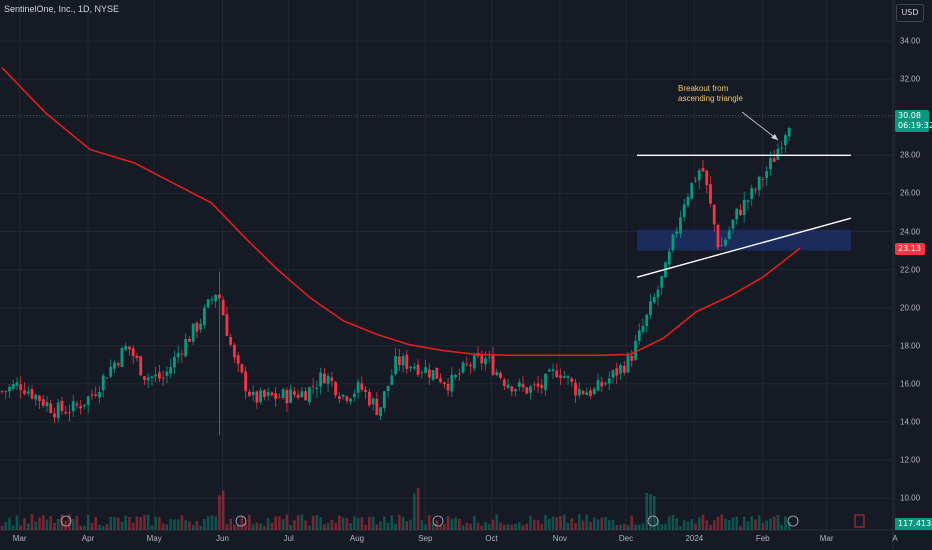 The image size is (932, 550). Describe the element at coordinates (710, 94) in the screenshot. I see `chart-annotation: Breakout from ascending triangle` at that location.